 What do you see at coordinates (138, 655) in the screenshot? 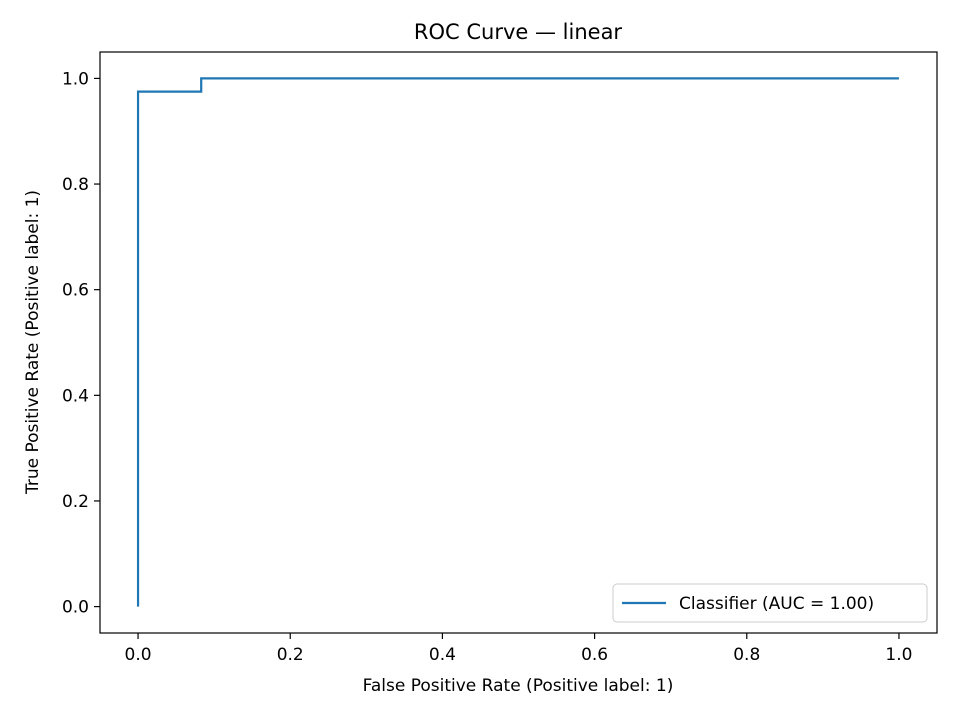
I see `x-tick-label: 0.0` at bounding box center [138, 655].